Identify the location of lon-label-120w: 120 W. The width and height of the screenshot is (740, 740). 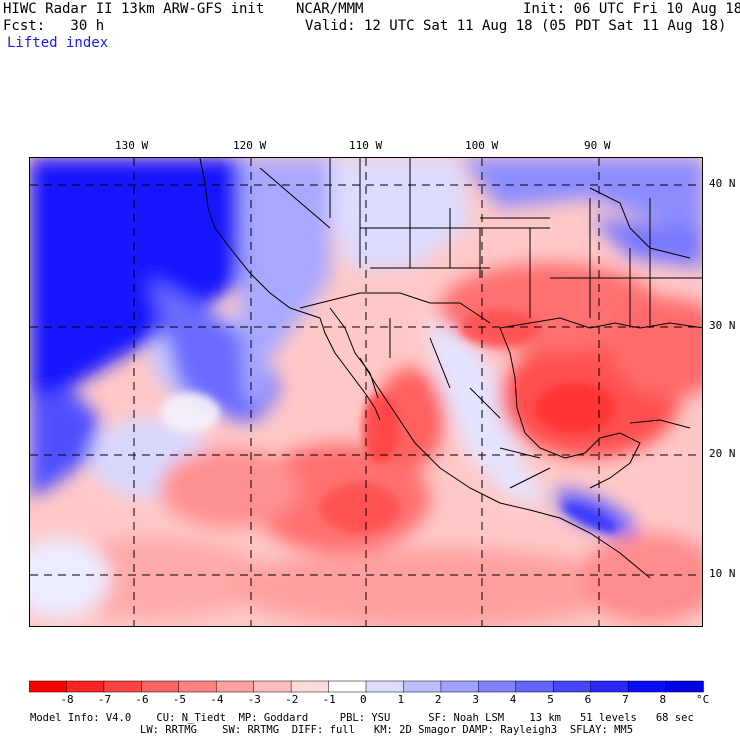
(250, 145).